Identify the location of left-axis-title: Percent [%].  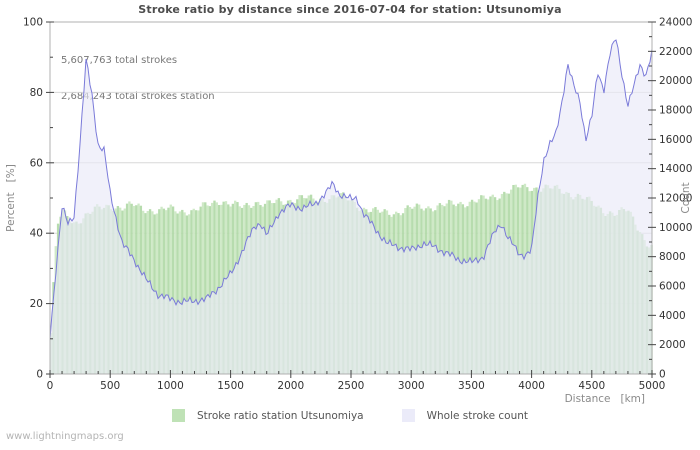
(11, 198).